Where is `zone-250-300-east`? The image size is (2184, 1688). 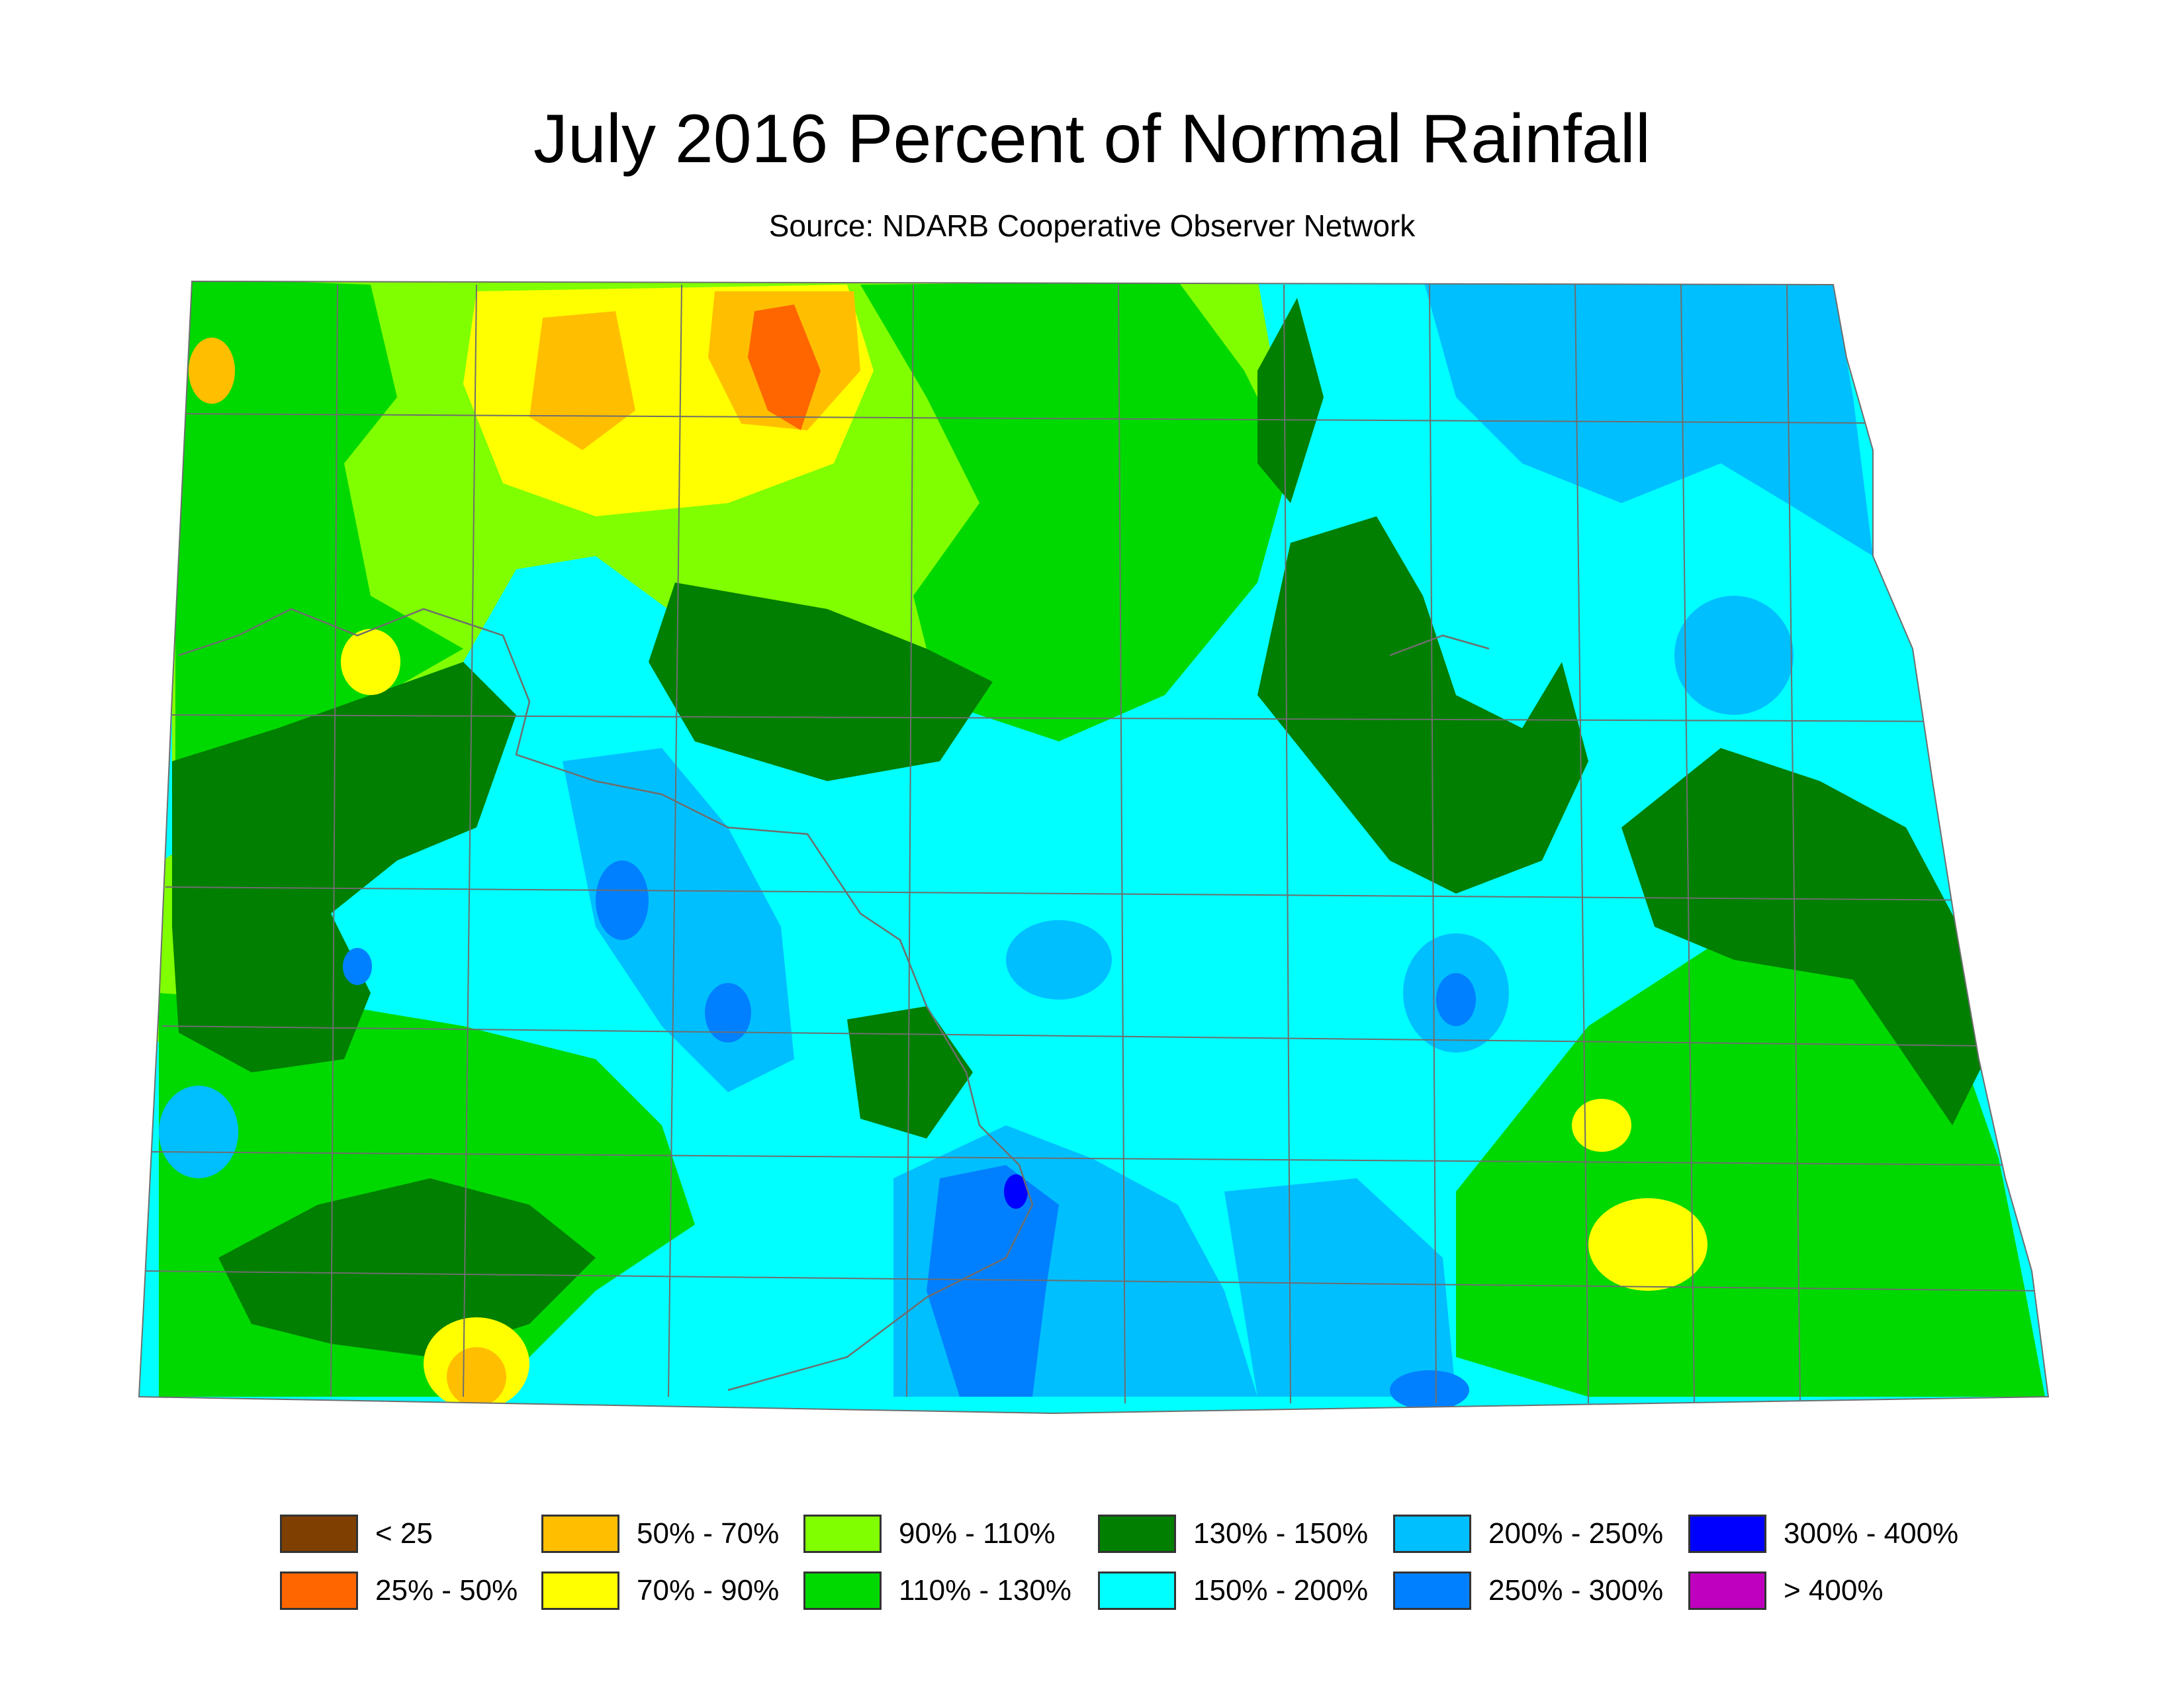 zone-250-300-east is located at coordinates (1456, 999).